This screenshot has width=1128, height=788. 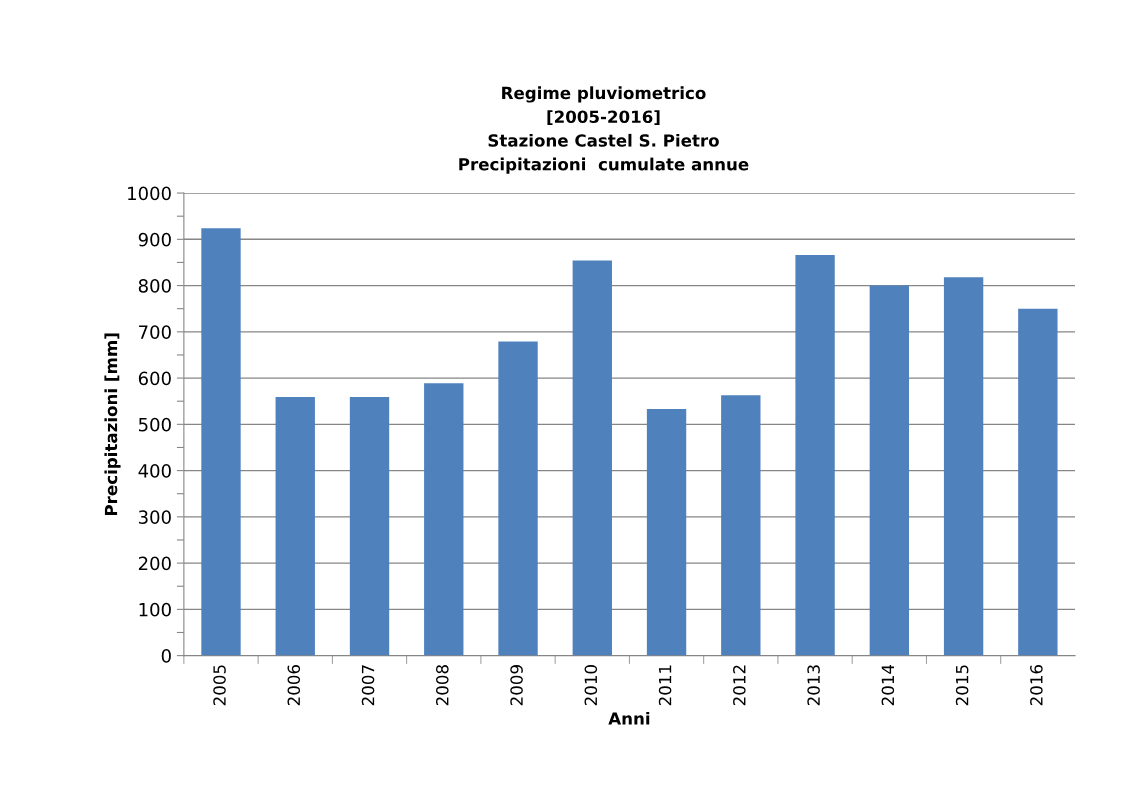 What do you see at coordinates (219, 685) in the screenshot?
I see `x-tick-label: 2005` at bounding box center [219, 685].